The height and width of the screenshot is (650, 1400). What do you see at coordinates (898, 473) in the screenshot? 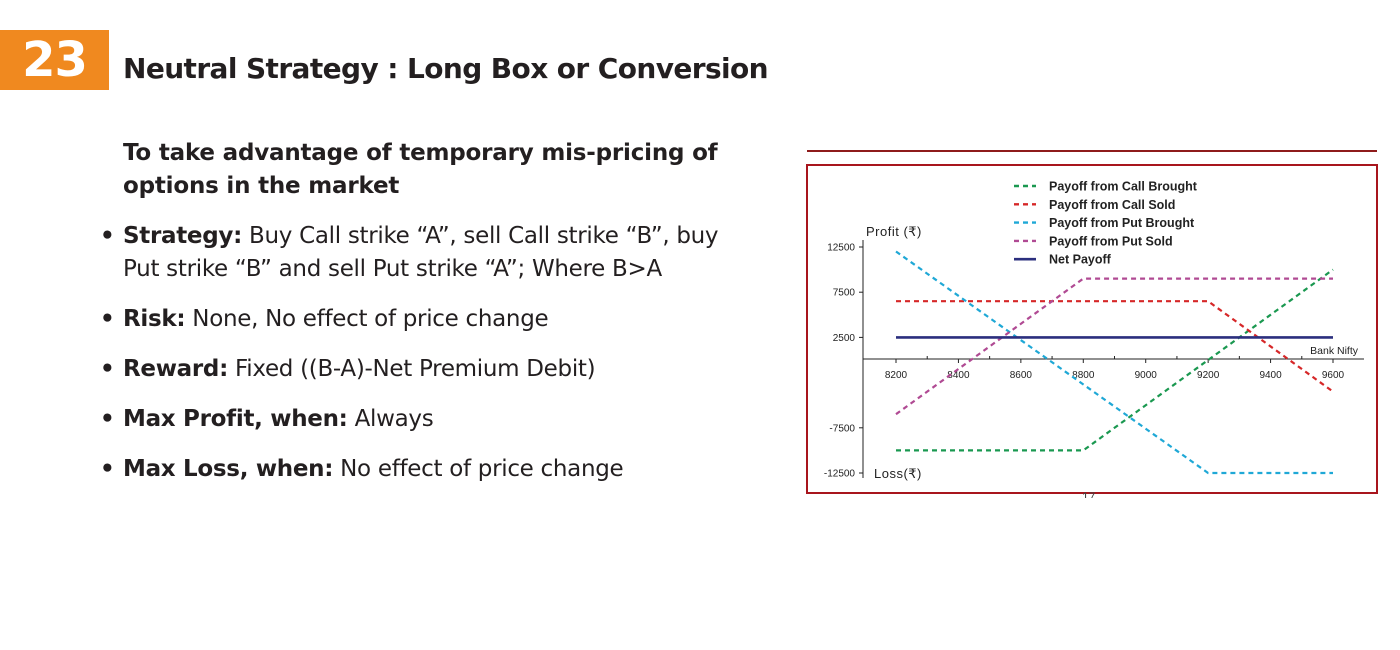
I see `y-axis-label-loss: Loss(₹)` at bounding box center [898, 473].